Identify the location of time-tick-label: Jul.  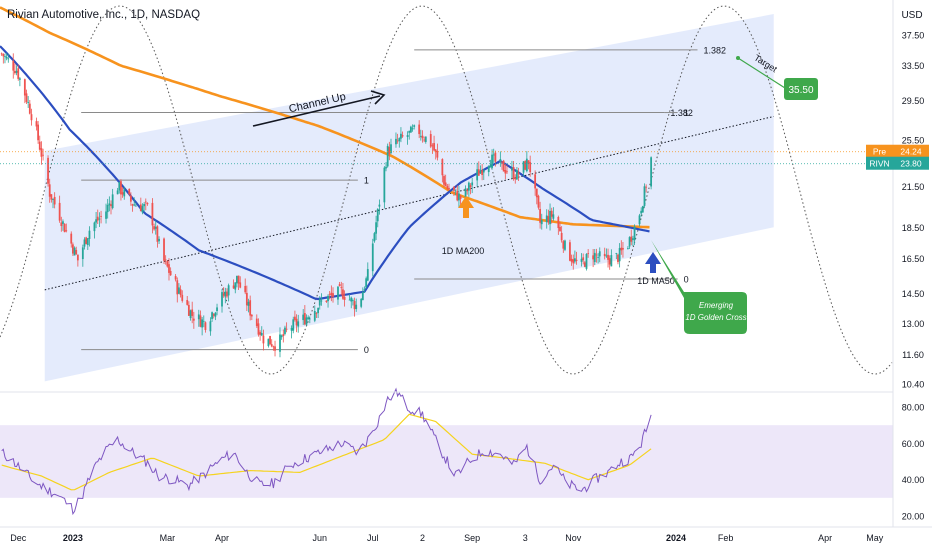
(373, 538).